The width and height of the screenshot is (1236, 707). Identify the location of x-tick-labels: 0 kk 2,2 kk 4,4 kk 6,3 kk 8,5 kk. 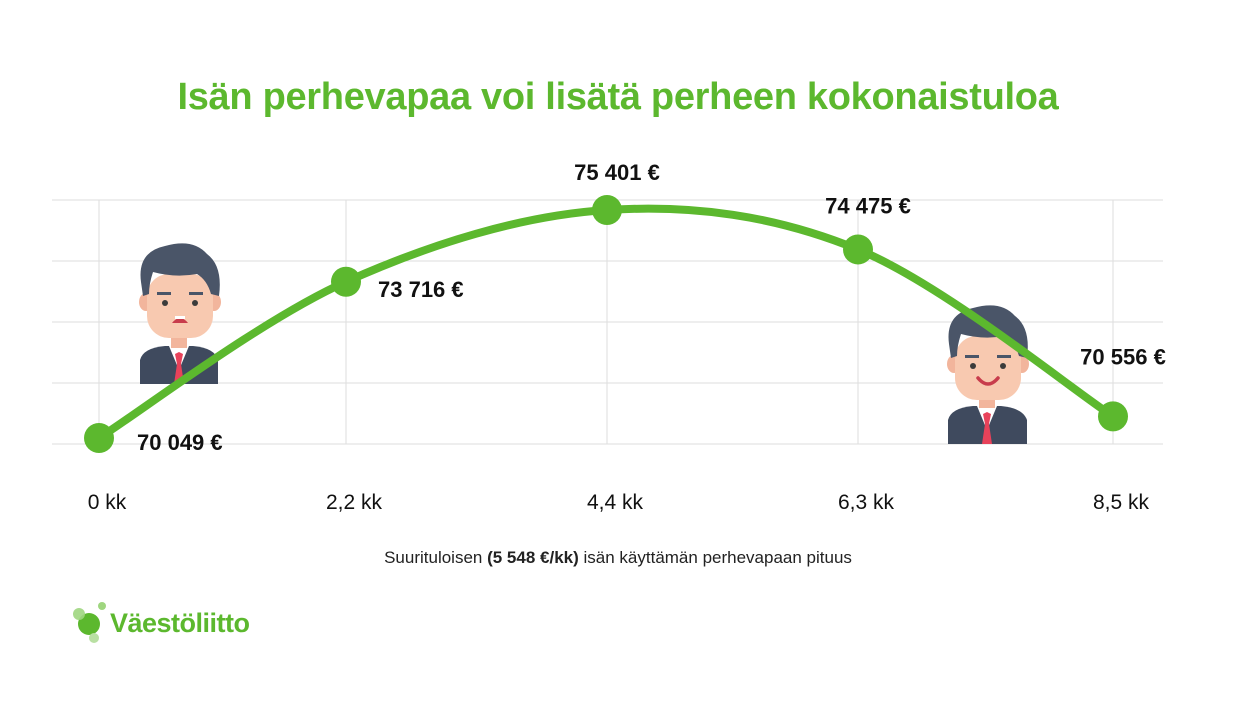
(619, 502).